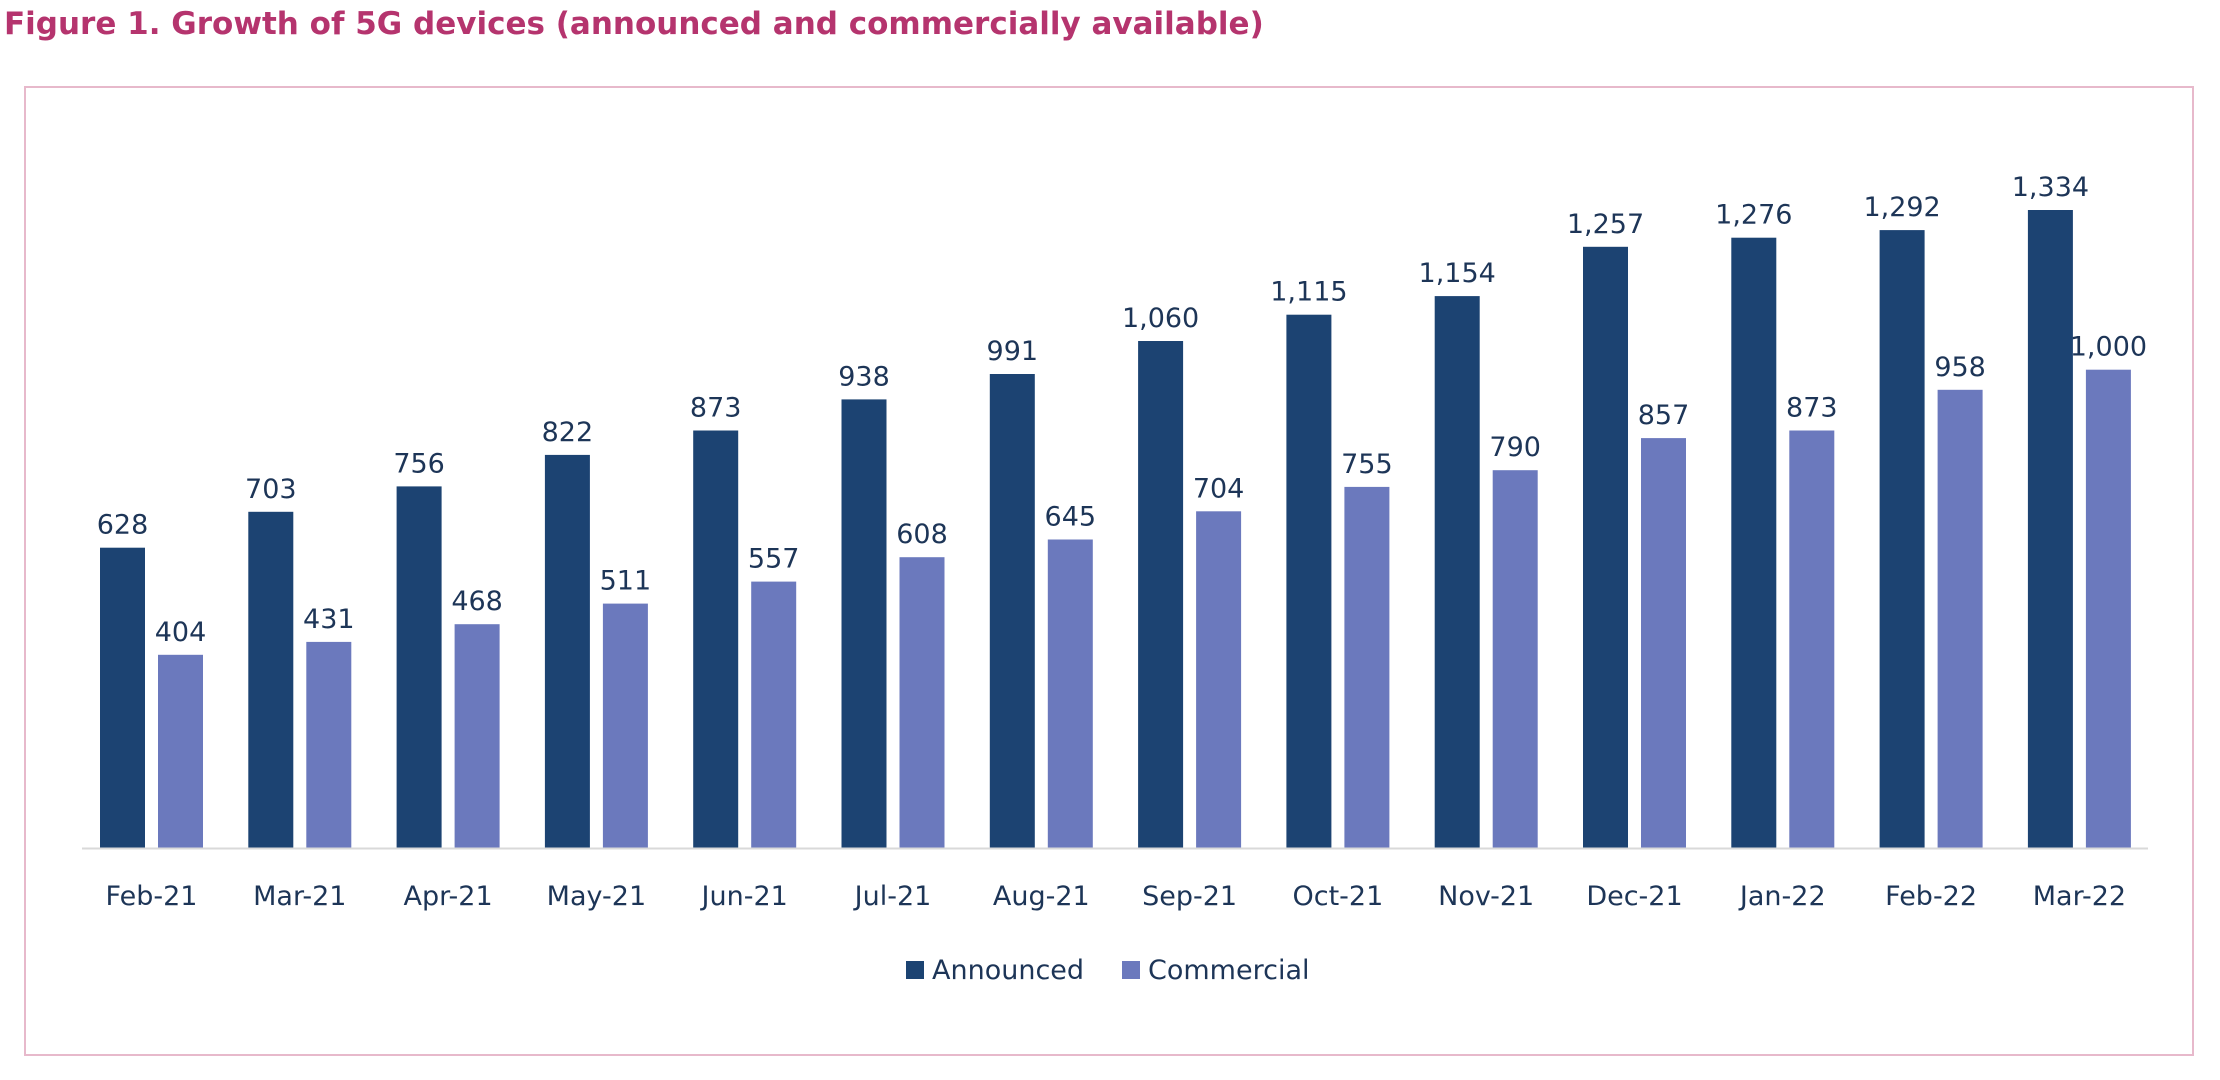 The height and width of the screenshot is (1080, 2220). Describe the element at coordinates (1753, 215) in the screenshot. I see `data-label-announced-jan-22: 1,276` at that location.